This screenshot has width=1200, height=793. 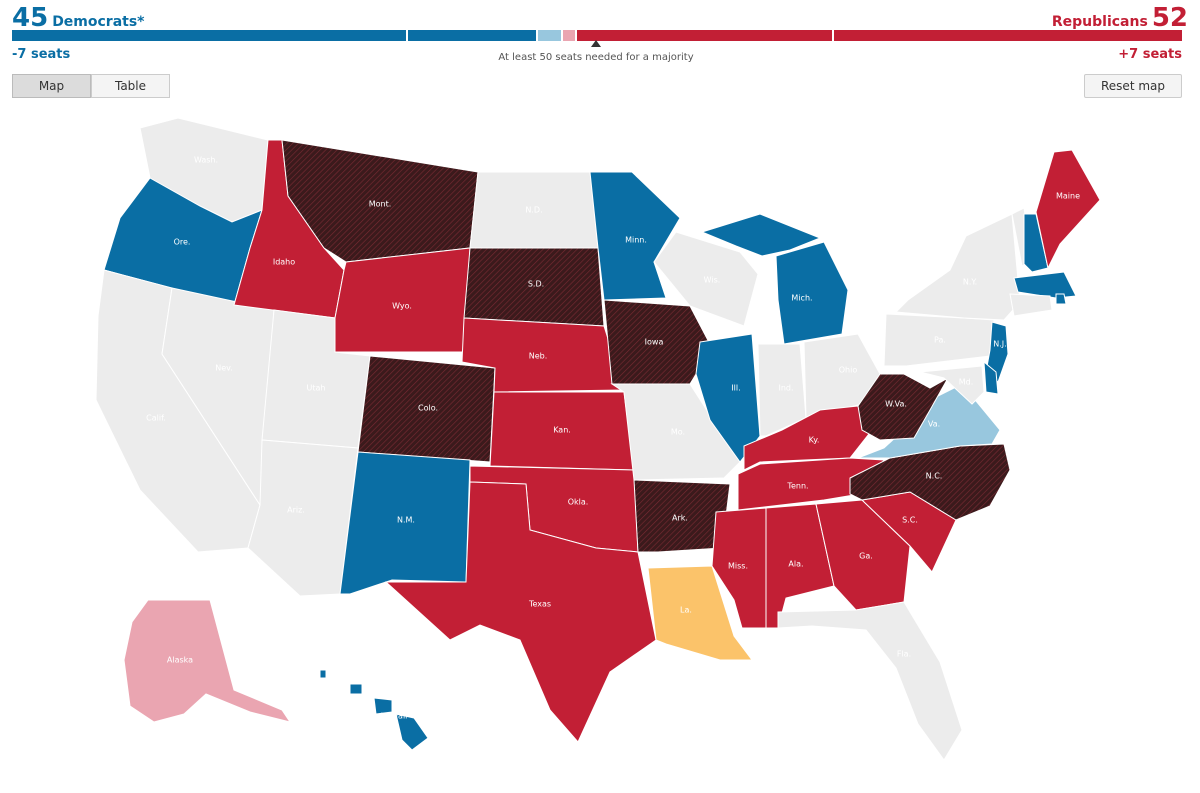 What do you see at coordinates (797, 486) in the screenshot?
I see `state-label-tn: Tenn.` at bounding box center [797, 486].